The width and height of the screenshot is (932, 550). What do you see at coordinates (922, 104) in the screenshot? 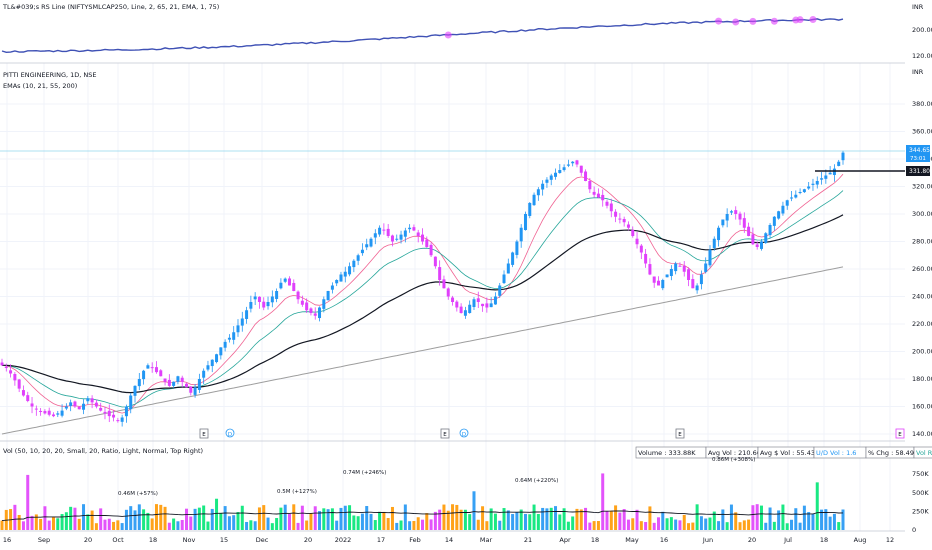
I see `price-tick-label: 380.00` at bounding box center [922, 104].